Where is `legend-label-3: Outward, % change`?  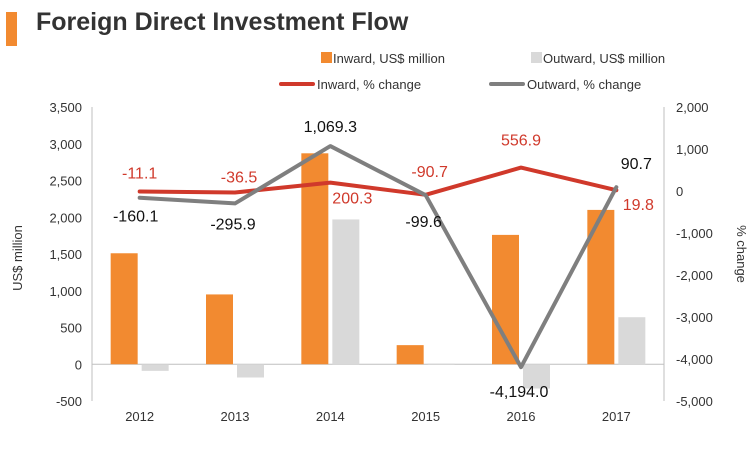
legend-label-3: Outward, % change is located at coordinates (584, 84).